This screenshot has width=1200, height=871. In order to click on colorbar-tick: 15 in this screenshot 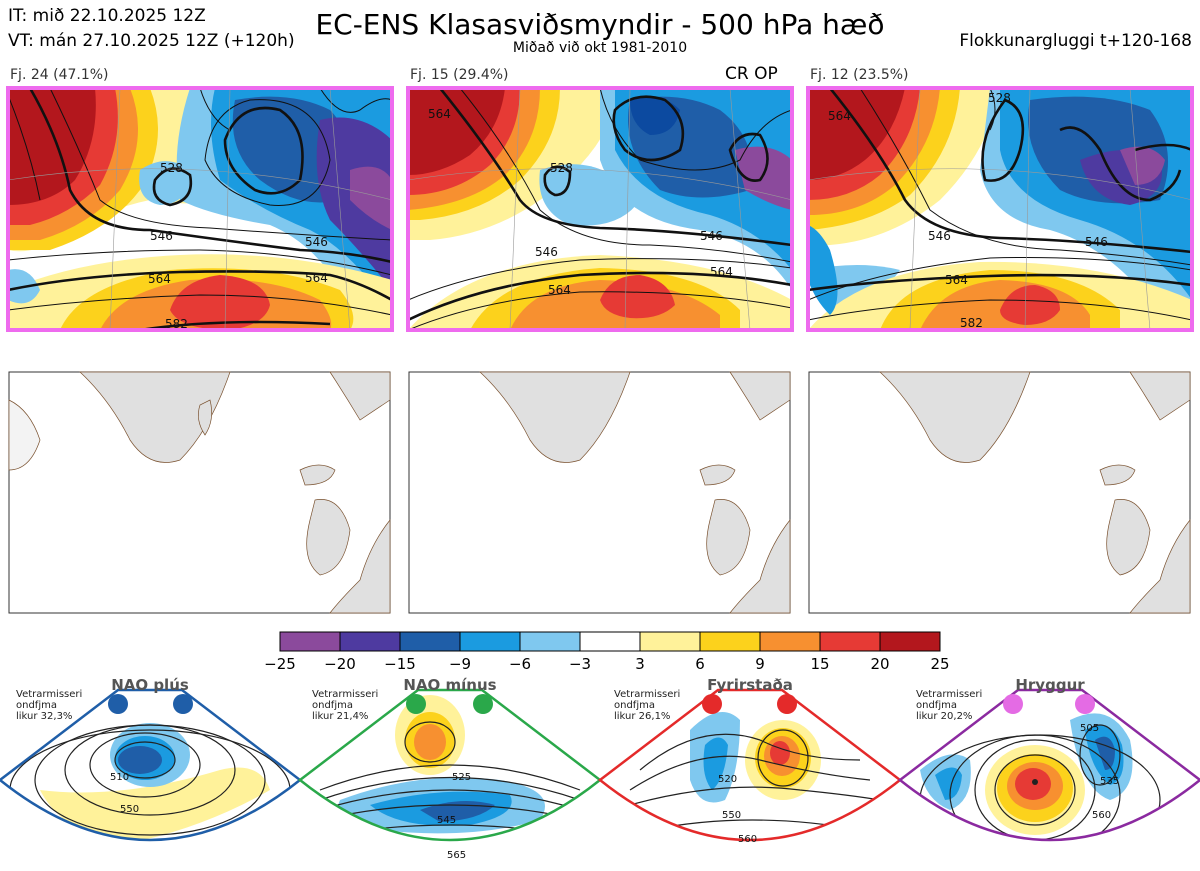, I will do `click(819, 664)`.